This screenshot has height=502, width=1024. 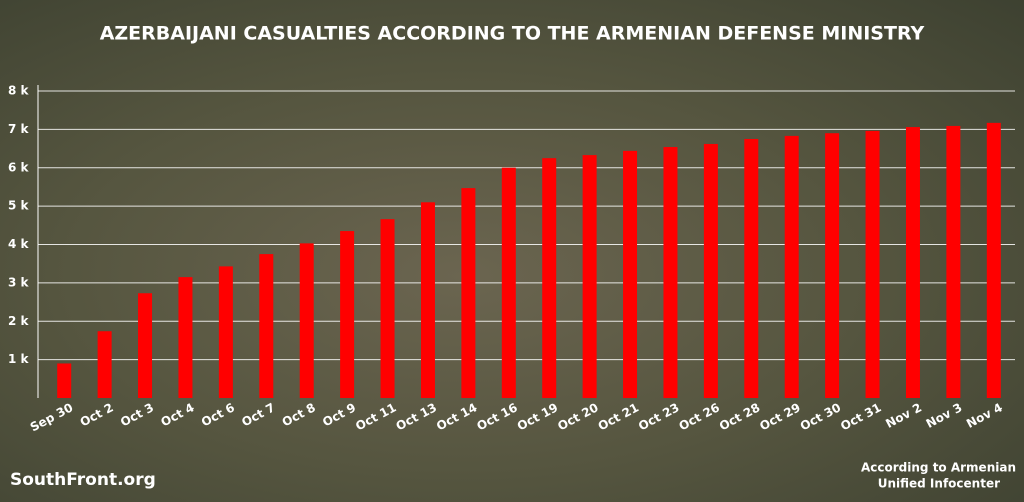 What do you see at coordinates (19, 129) in the screenshot?
I see `y-tick-label: 7 k` at bounding box center [19, 129].